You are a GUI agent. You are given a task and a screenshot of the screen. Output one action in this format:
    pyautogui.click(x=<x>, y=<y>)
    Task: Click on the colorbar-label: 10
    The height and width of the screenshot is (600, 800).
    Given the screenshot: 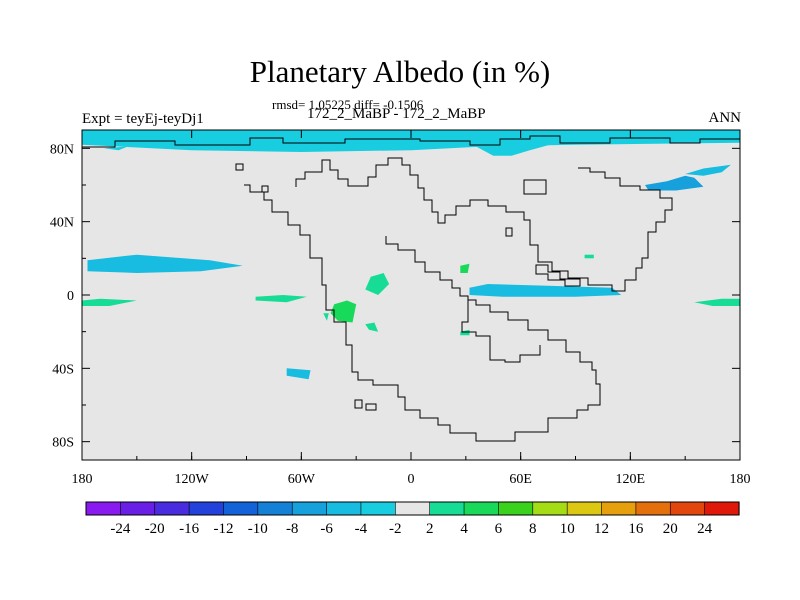 What is the action you would take?
    pyautogui.click(x=567, y=529)
    